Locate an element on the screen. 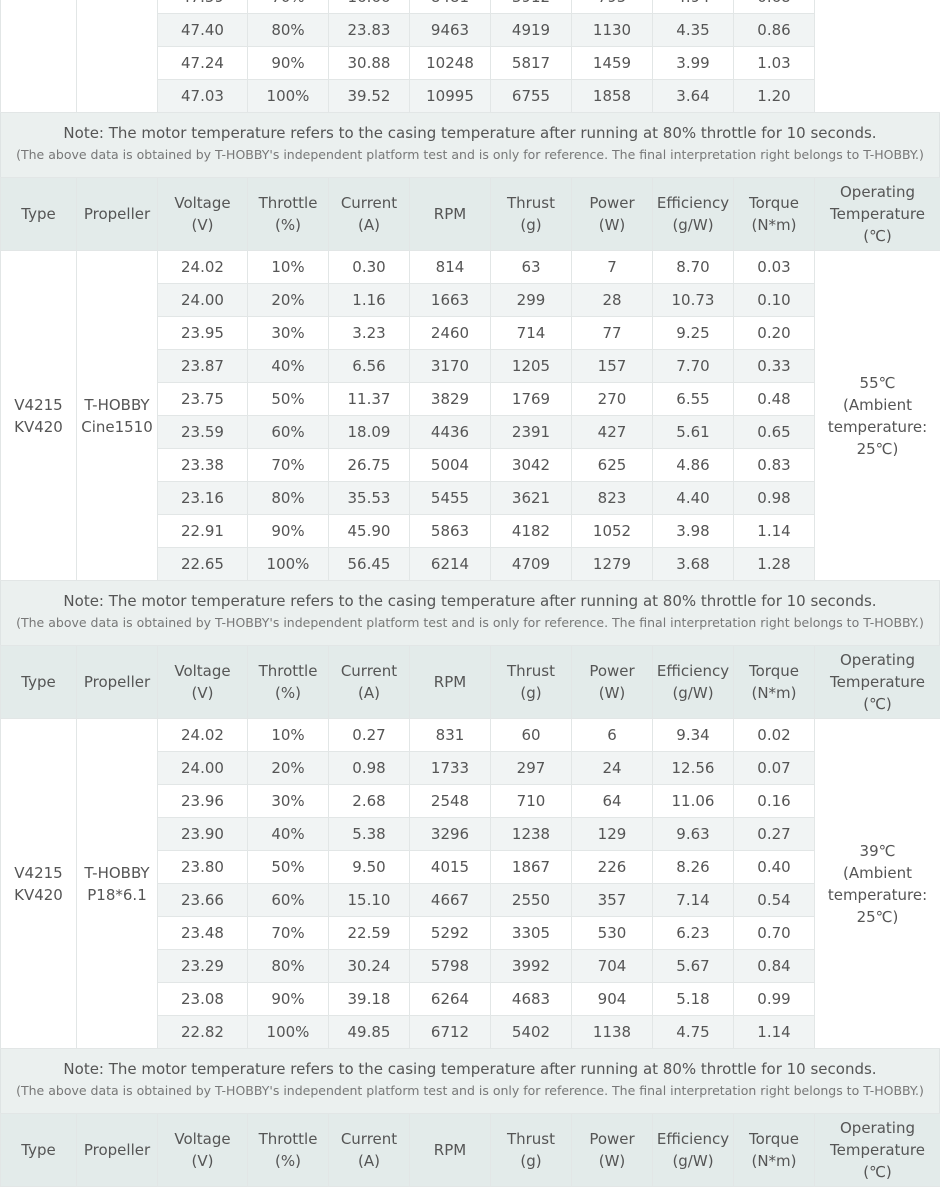 The height and width of the screenshot is (1187, 940). torque-header-line: (N*m) is located at coordinates (773, 693).